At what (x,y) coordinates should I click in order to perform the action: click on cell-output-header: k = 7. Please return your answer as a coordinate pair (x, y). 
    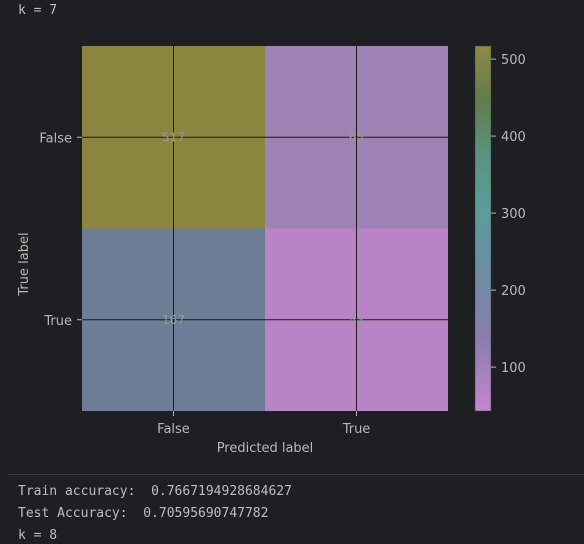
    Looking at the image, I should click on (38, 10).